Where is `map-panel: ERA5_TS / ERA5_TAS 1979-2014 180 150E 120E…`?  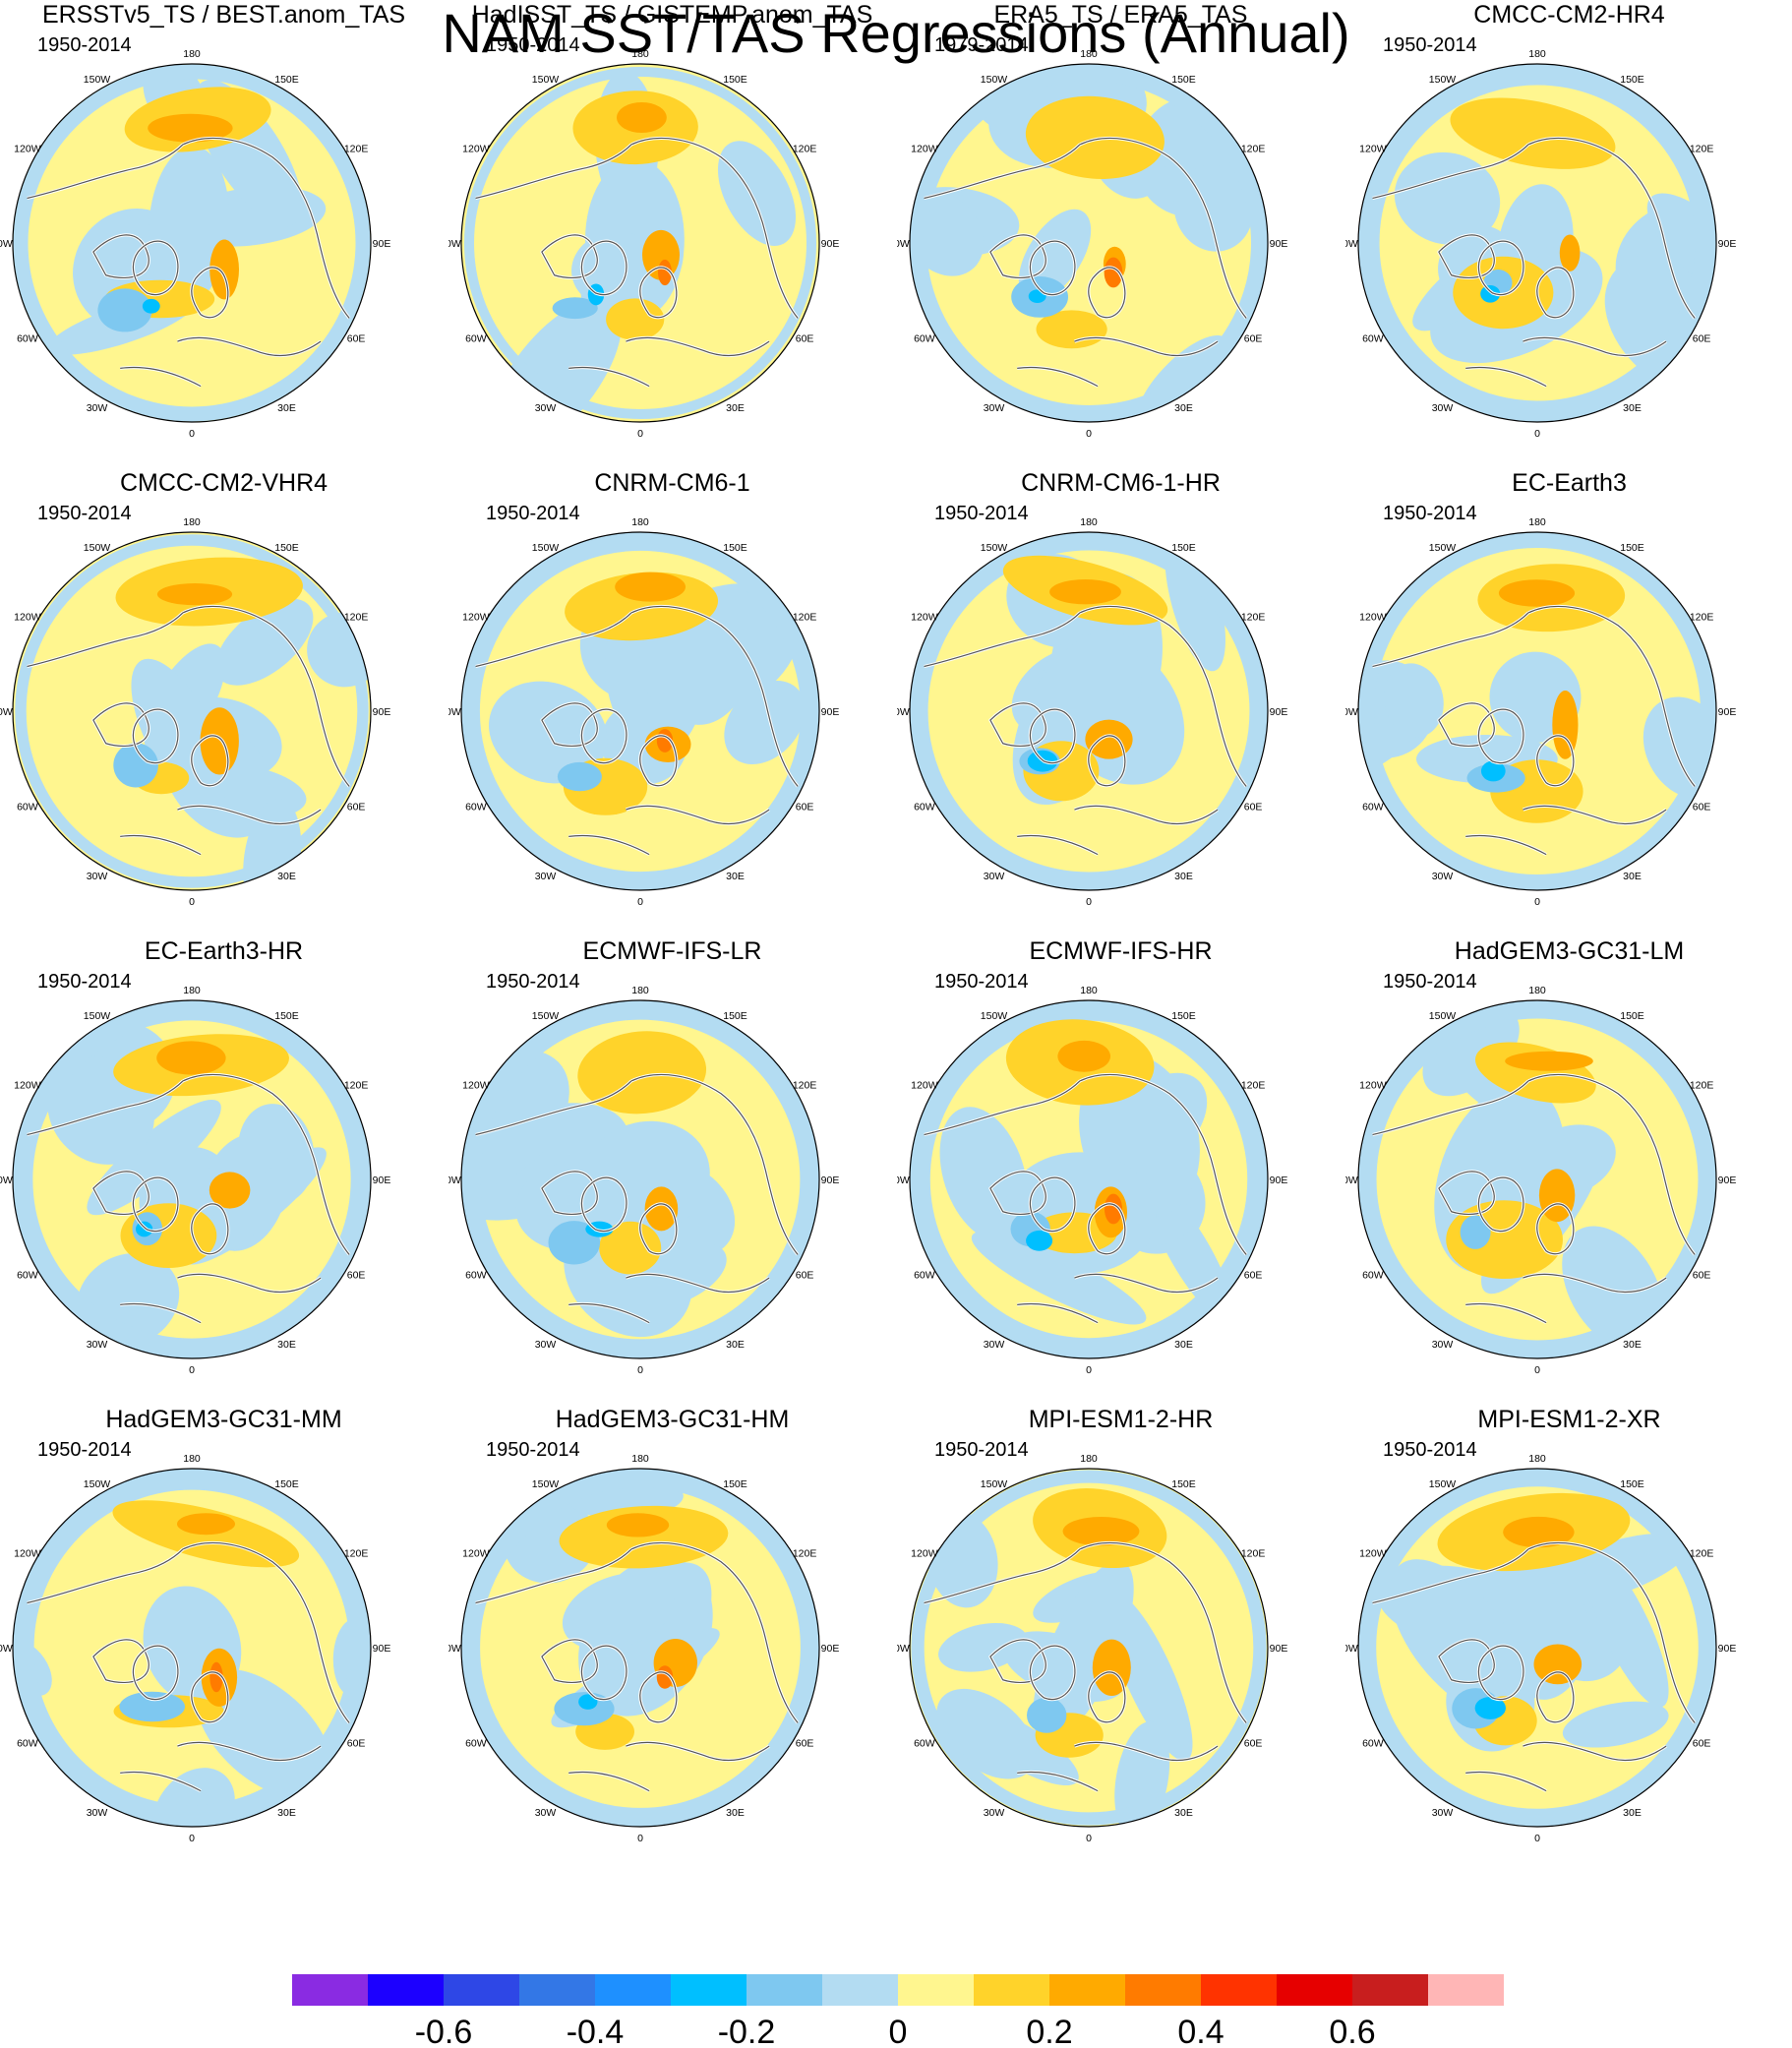 map-panel: ERA5_TS / ERA5_TAS 1979-2014 180 150E 120E… is located at coordinates (1120, 233).